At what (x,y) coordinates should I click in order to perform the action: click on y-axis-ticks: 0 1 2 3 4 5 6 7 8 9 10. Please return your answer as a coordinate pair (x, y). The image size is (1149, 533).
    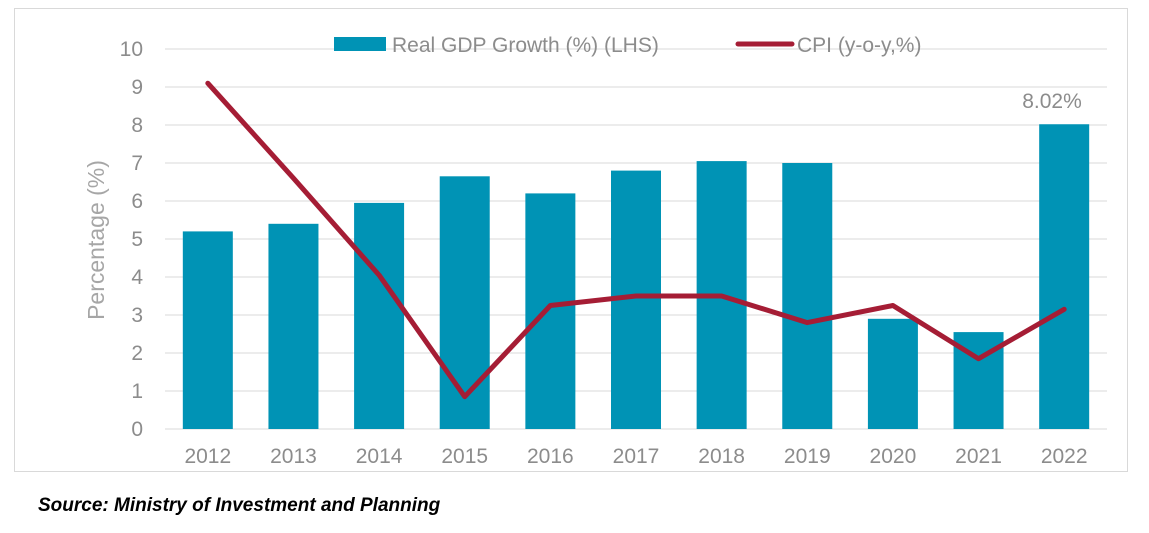
    Looking at the image, I should click on (132, 239).